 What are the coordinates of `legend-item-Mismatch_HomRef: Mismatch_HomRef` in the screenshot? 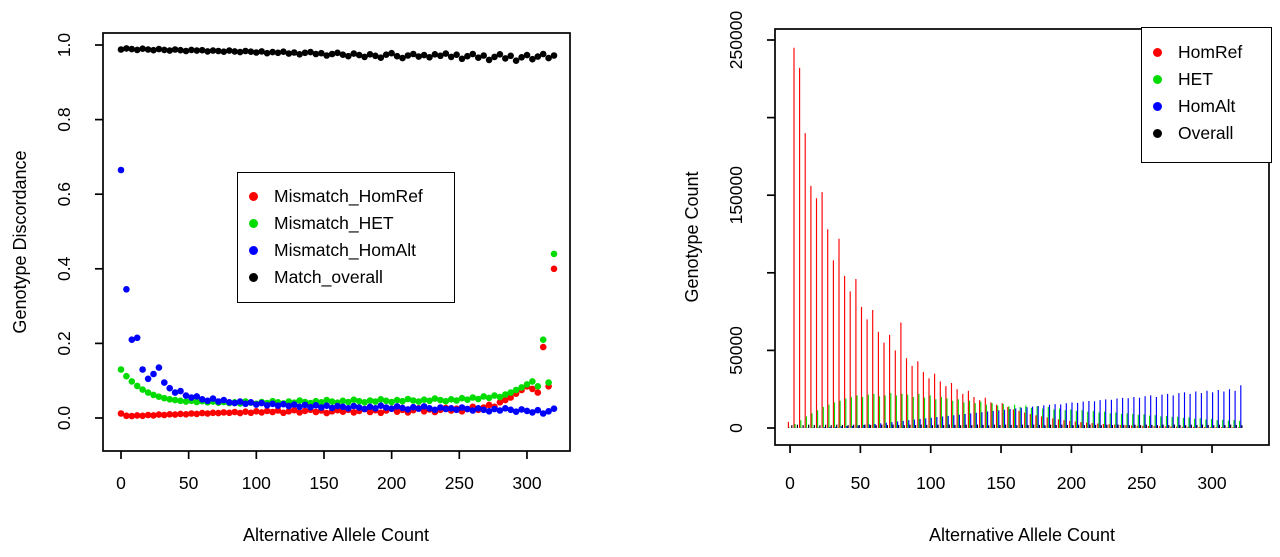 It's located at (346, 196).